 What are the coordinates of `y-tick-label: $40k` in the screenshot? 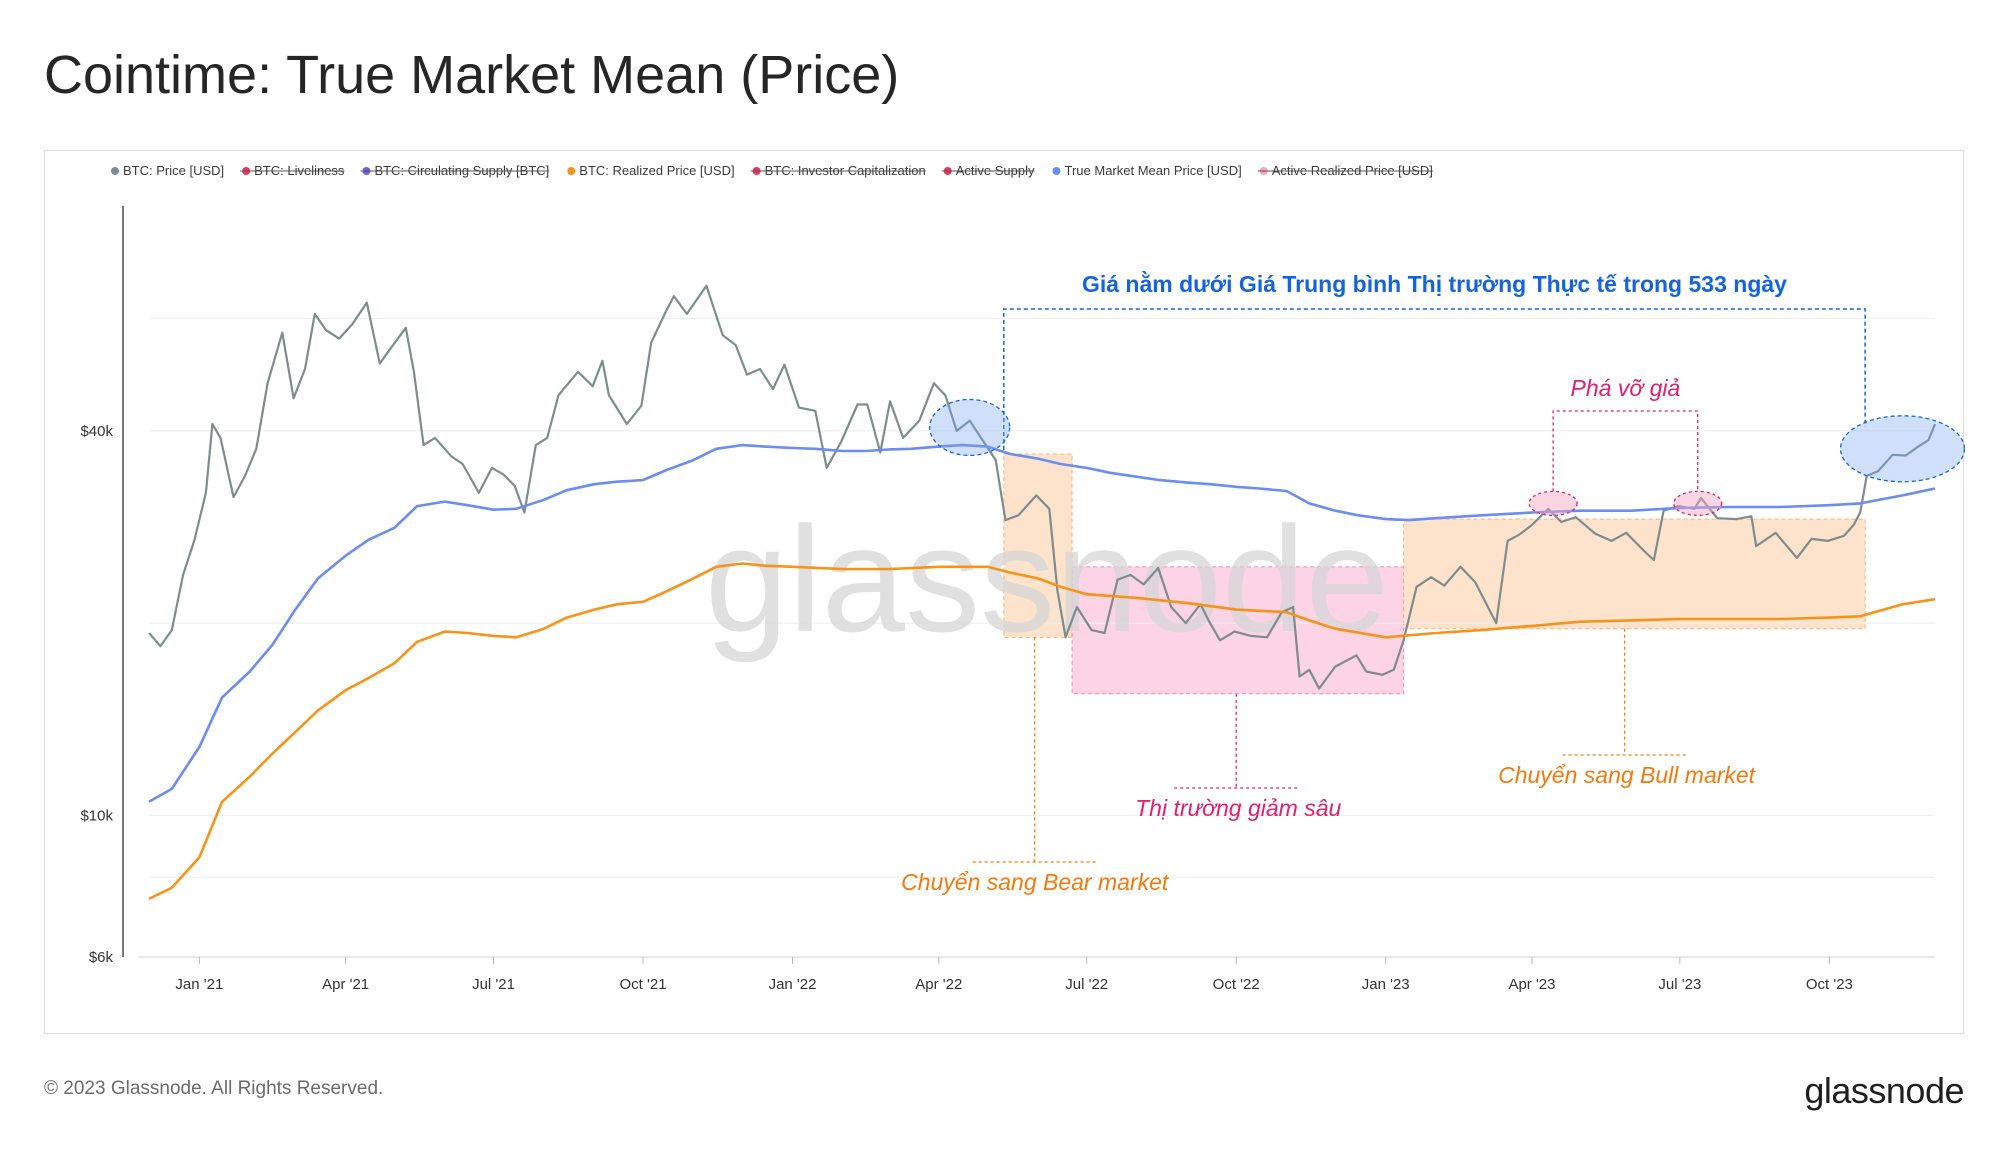 It's located at (96, 431).